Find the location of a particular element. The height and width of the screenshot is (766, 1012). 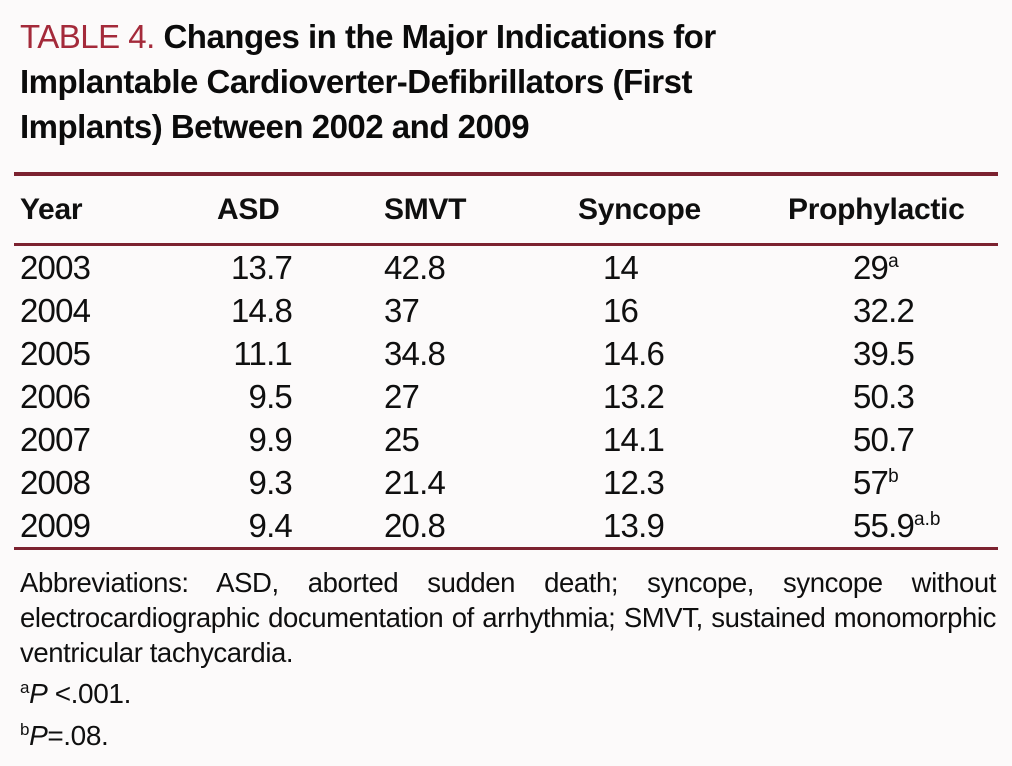

table-number-label: TABLE 4. is located at coordinates (87, 36).